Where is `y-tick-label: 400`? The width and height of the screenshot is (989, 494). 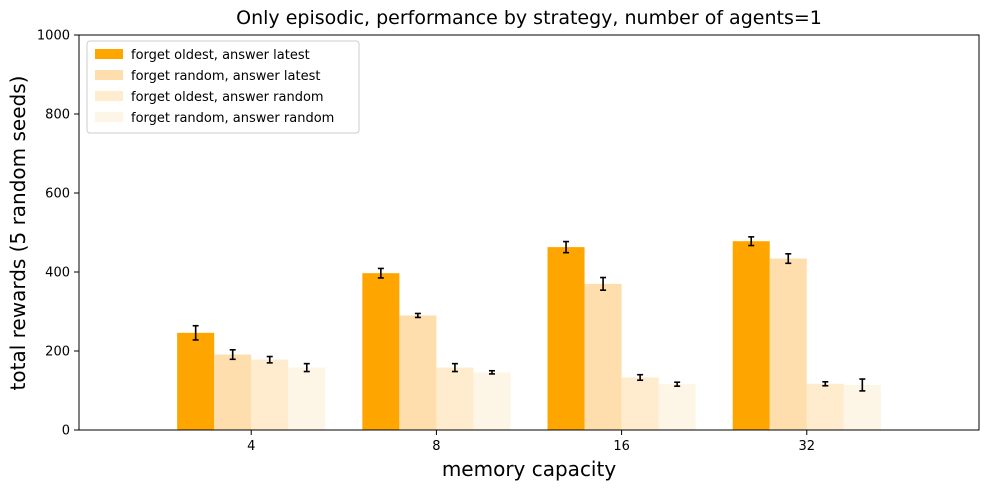
y-tick-label: 400 is located at coordinates (57, 273).